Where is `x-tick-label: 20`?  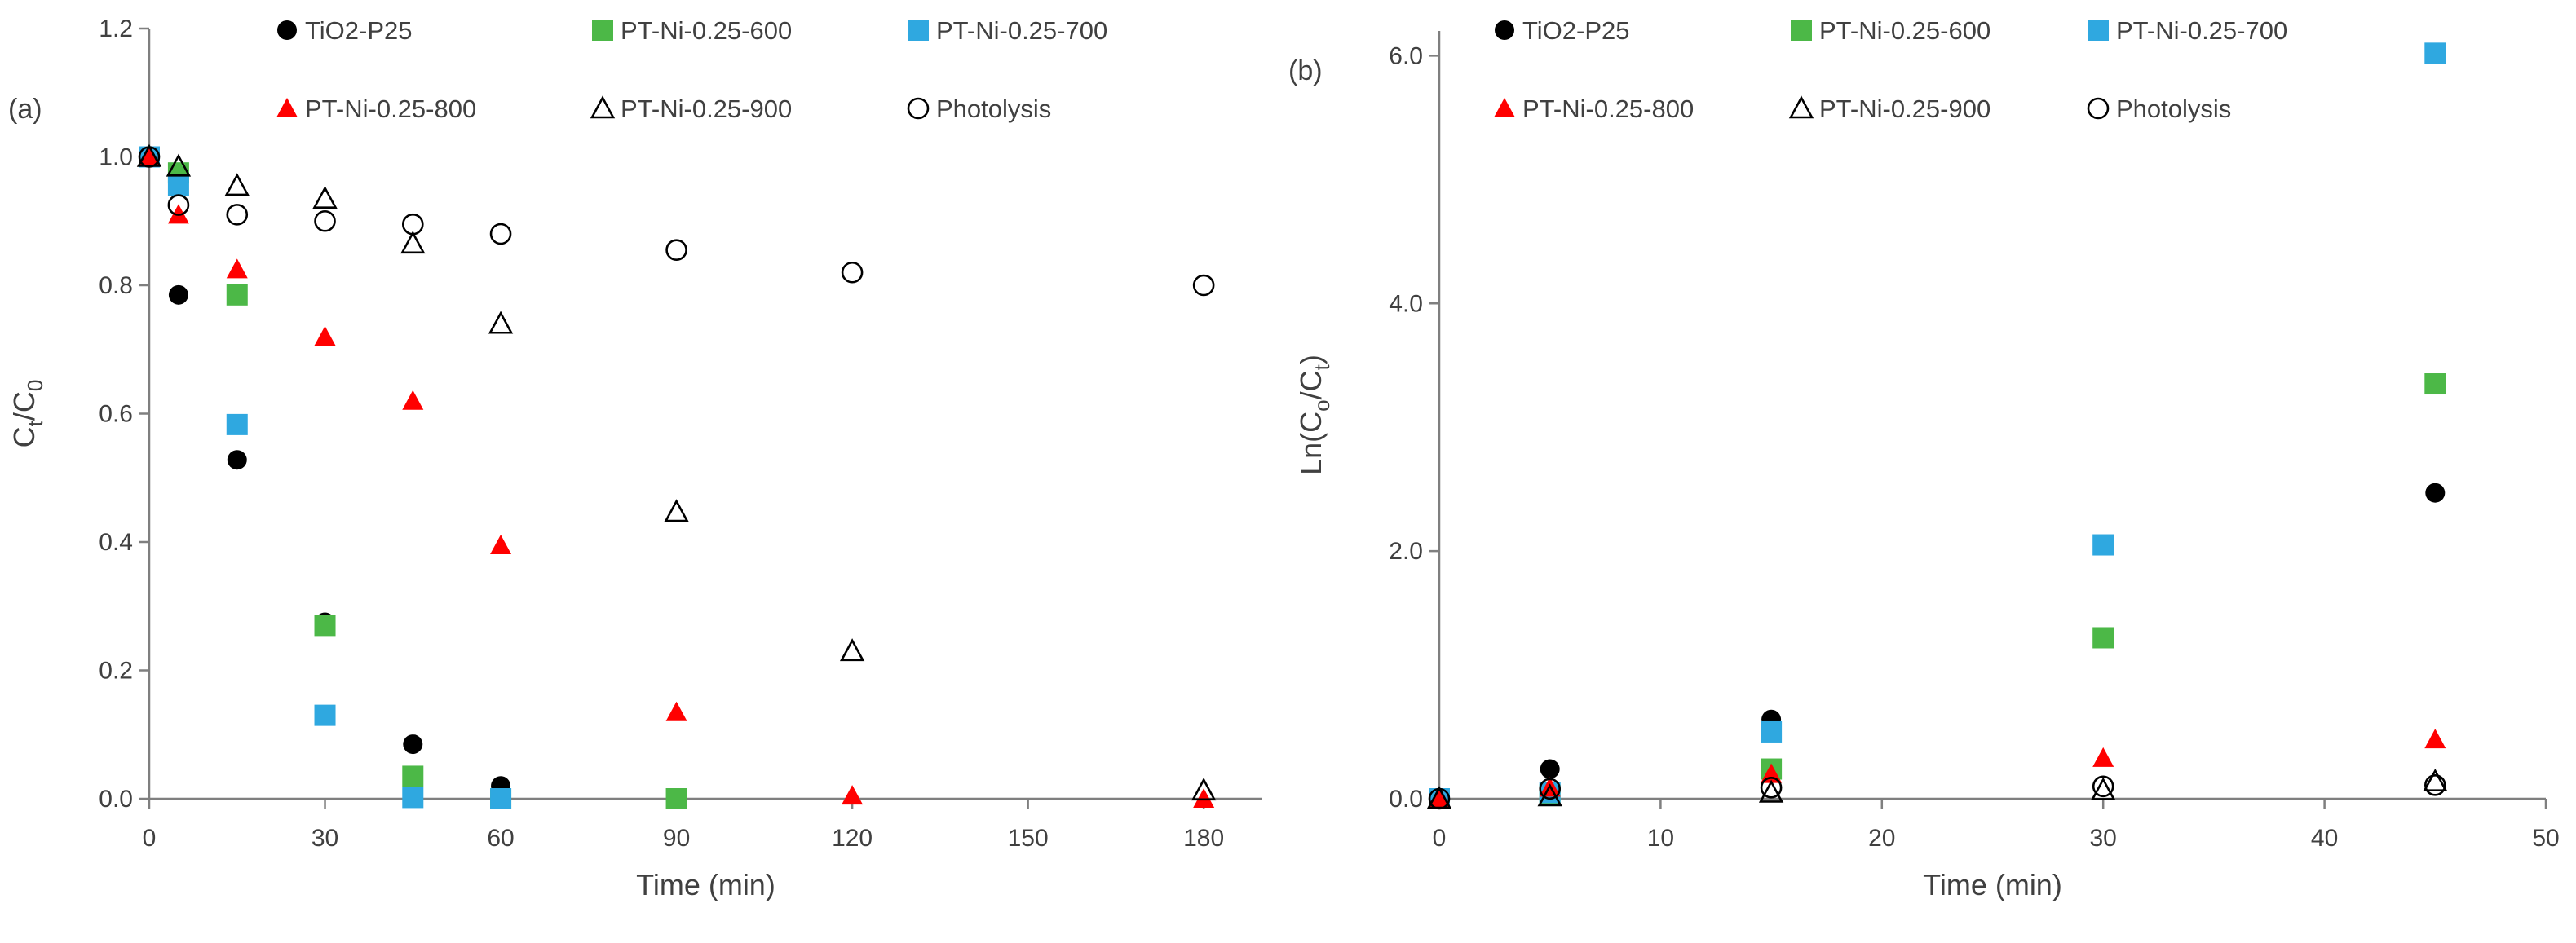
x-tick-label: 20 is located at coordinates (1881, 838).